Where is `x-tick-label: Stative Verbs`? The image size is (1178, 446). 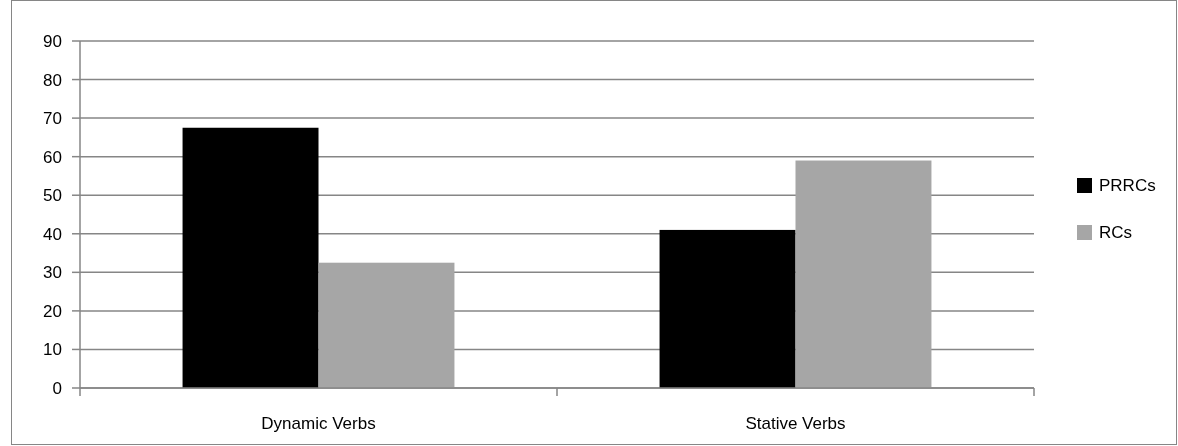
x-tick-label: Stative Verbs is located at coordinates (795, 423).